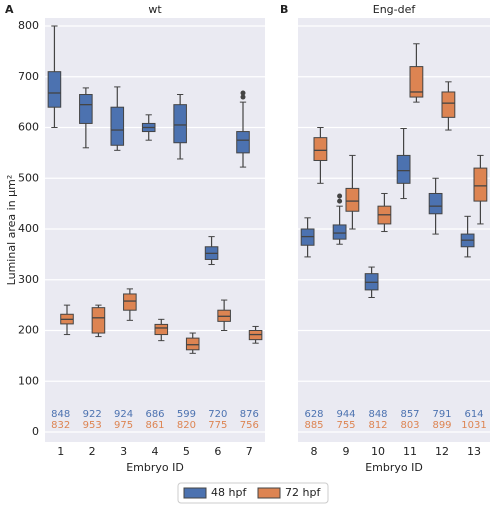 The image size is (500, 506). Describe the element at coordinates (303, 492) in the screenshot. I see `legend-label: 72 hpf` at that location.